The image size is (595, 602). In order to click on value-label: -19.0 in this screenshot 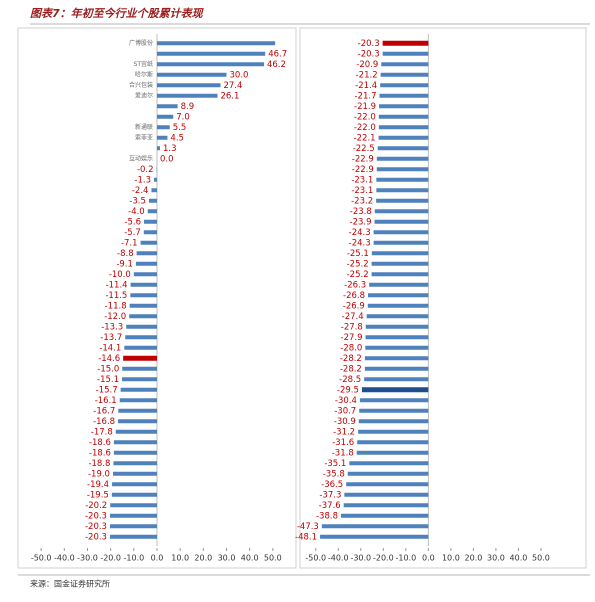, I will do `click(99, 474)`.